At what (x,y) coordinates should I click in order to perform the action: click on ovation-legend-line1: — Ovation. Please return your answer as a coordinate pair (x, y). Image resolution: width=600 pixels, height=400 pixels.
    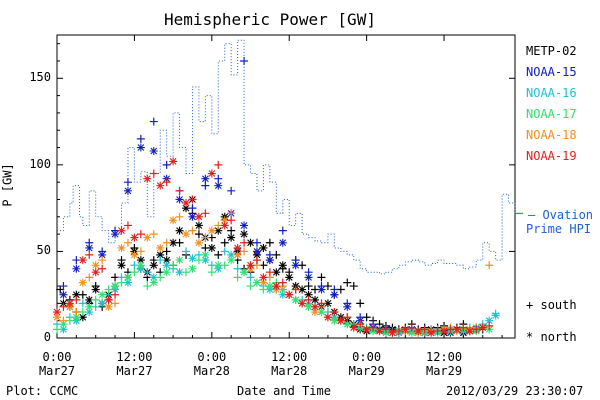
    Looking at the image, I should click on (561, 215).